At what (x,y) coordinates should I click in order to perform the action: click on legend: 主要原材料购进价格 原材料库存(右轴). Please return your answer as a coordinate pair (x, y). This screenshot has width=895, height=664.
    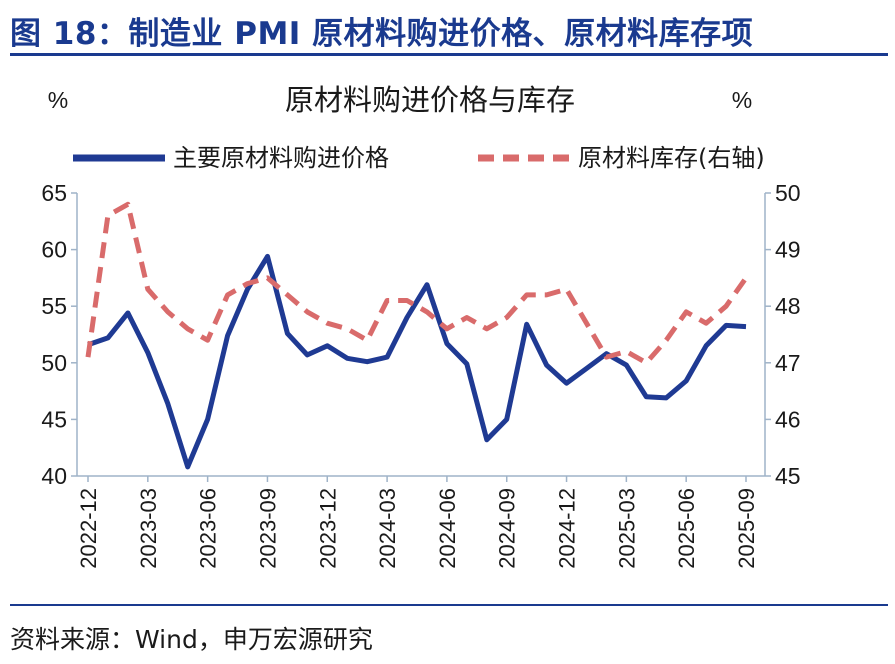
    Looking at the image, I should click on (419, 158).